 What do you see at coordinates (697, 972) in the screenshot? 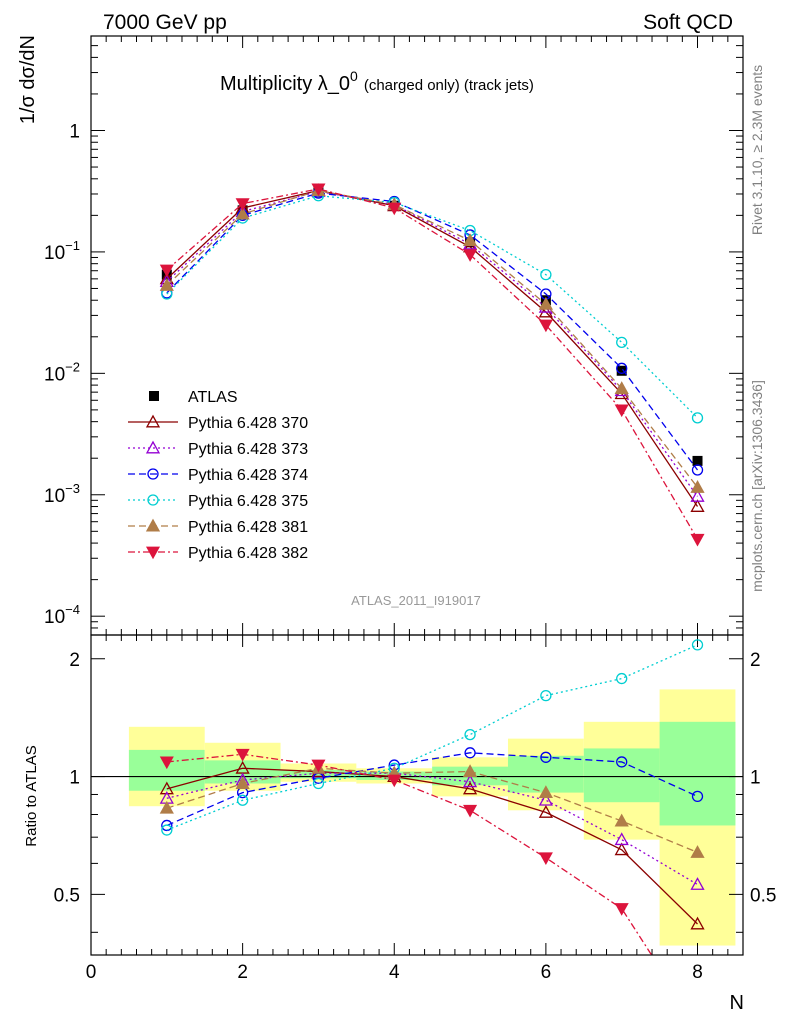
I see `x-tick-label: 8` at bounding box center [697, 972].